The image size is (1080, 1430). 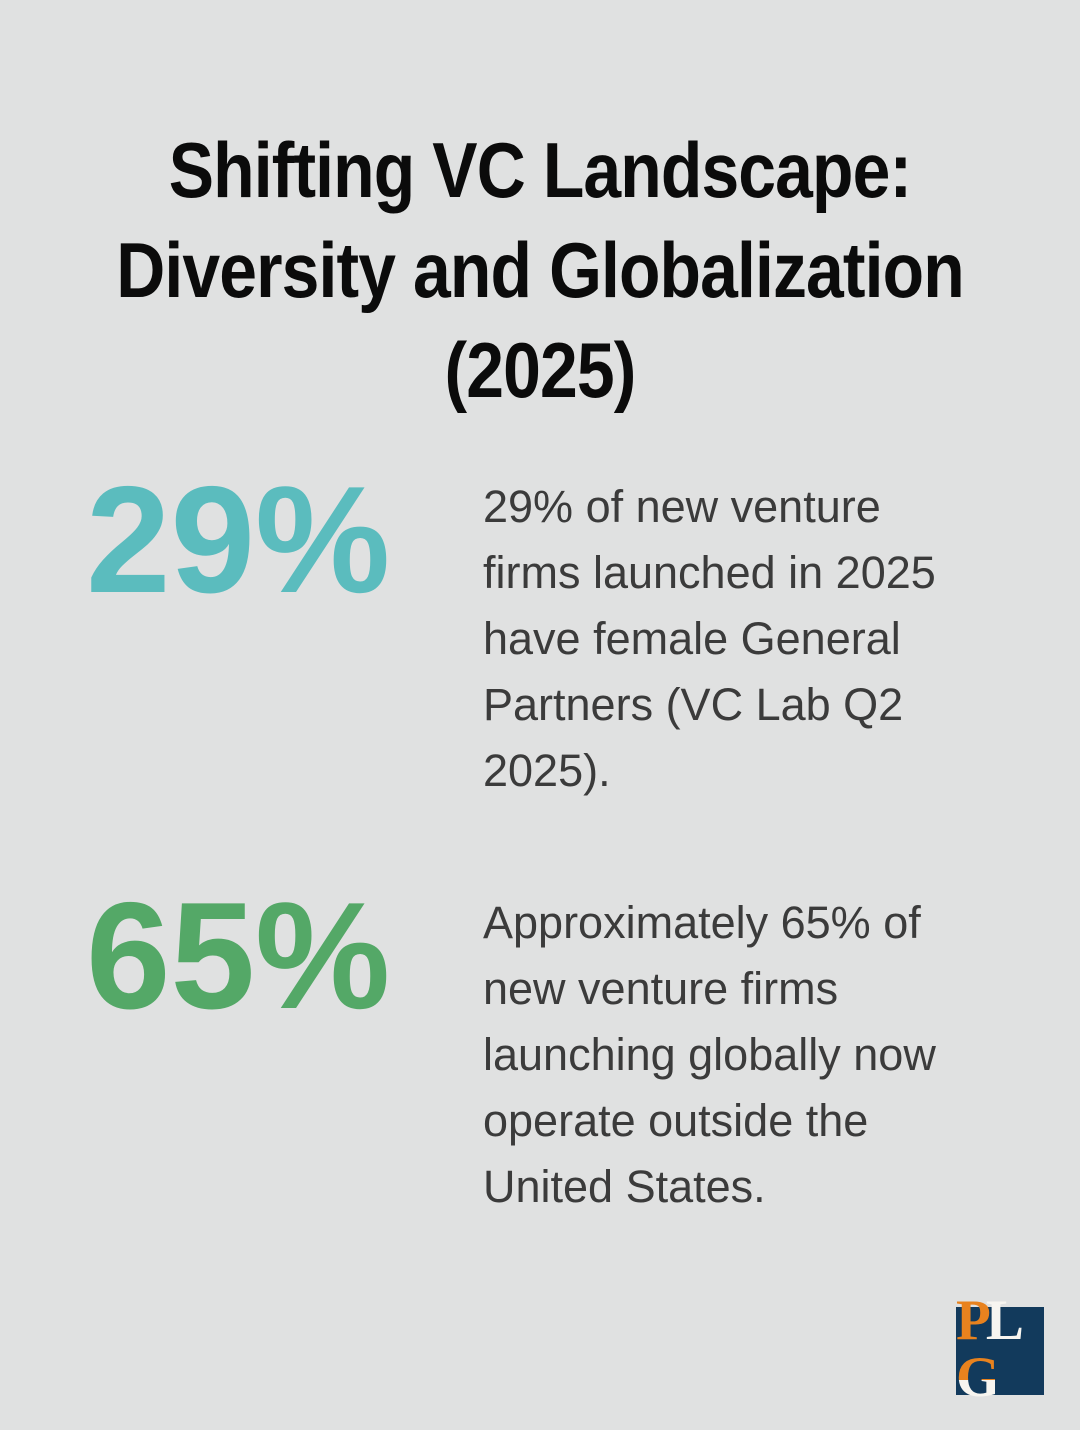 I want to click on stat-value-65-percent: 65%, so click(x=238, y=956).